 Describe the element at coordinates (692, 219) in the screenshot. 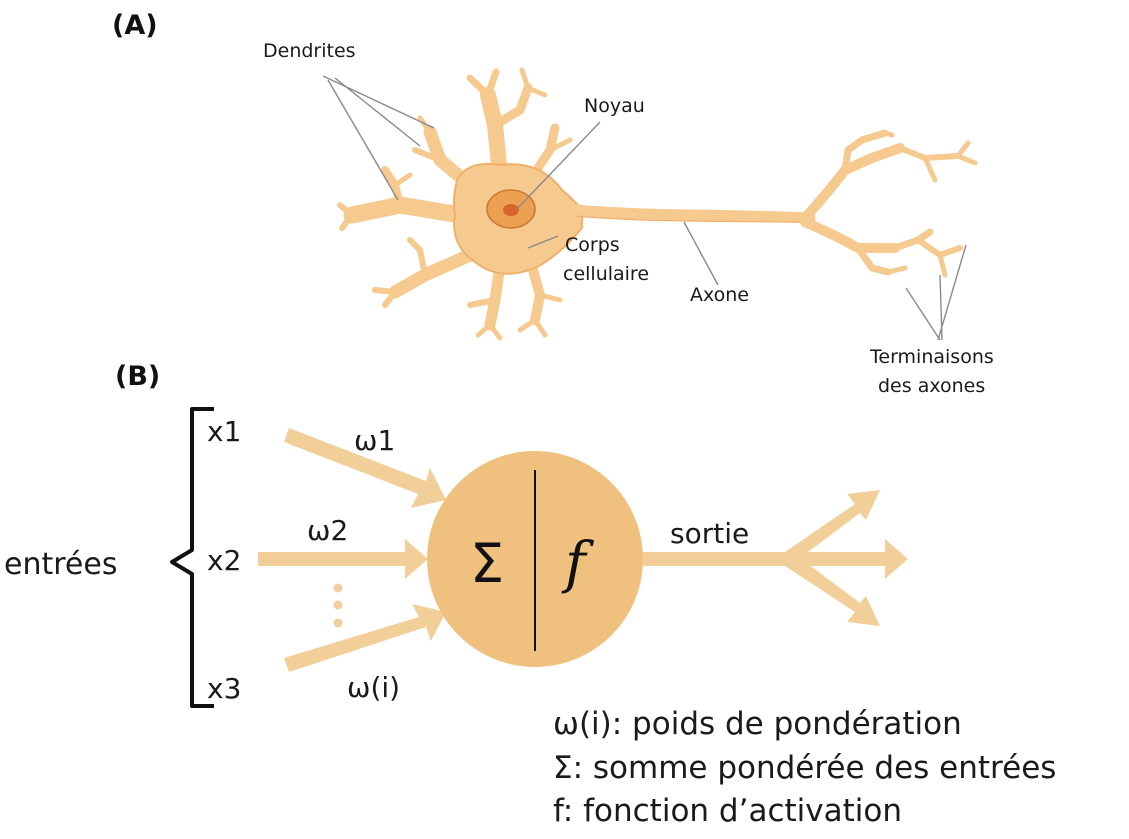

I see `axon-outline` at that location.